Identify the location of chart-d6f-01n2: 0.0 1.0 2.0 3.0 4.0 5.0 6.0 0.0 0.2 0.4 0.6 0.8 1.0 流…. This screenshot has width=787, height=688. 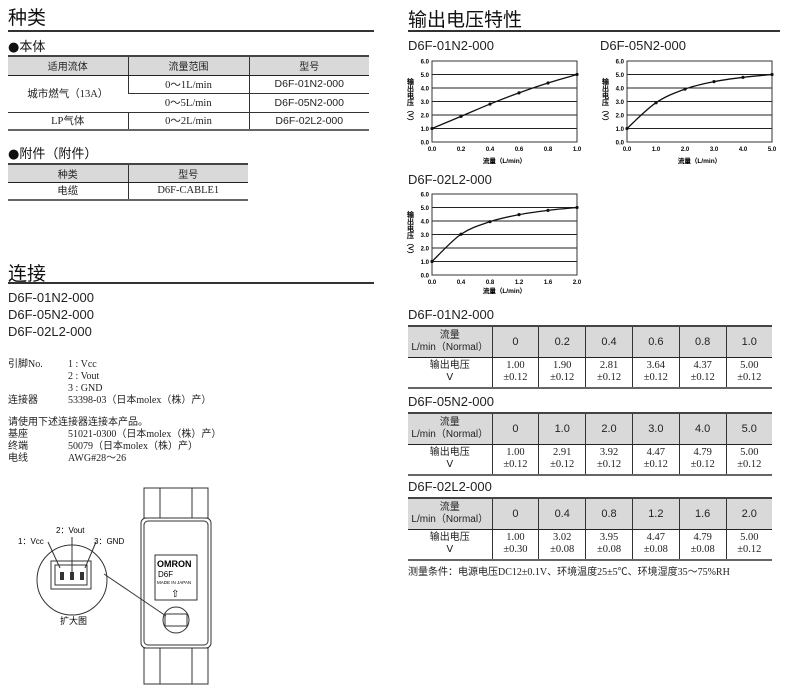
(494, 113).